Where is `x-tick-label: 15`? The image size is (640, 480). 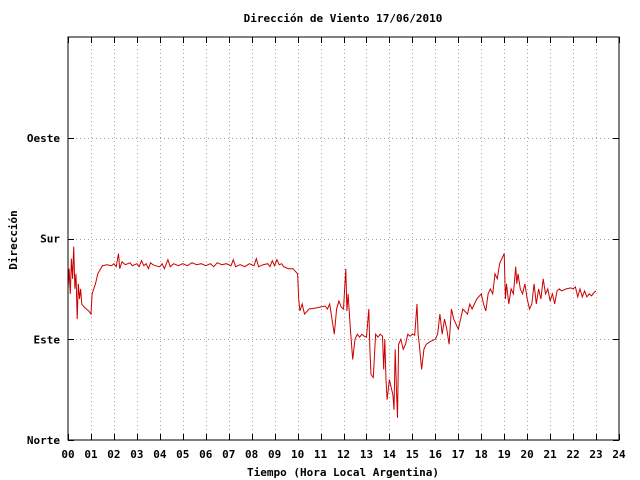
x-tick-label: 15 is located at coordinates (412, 454).